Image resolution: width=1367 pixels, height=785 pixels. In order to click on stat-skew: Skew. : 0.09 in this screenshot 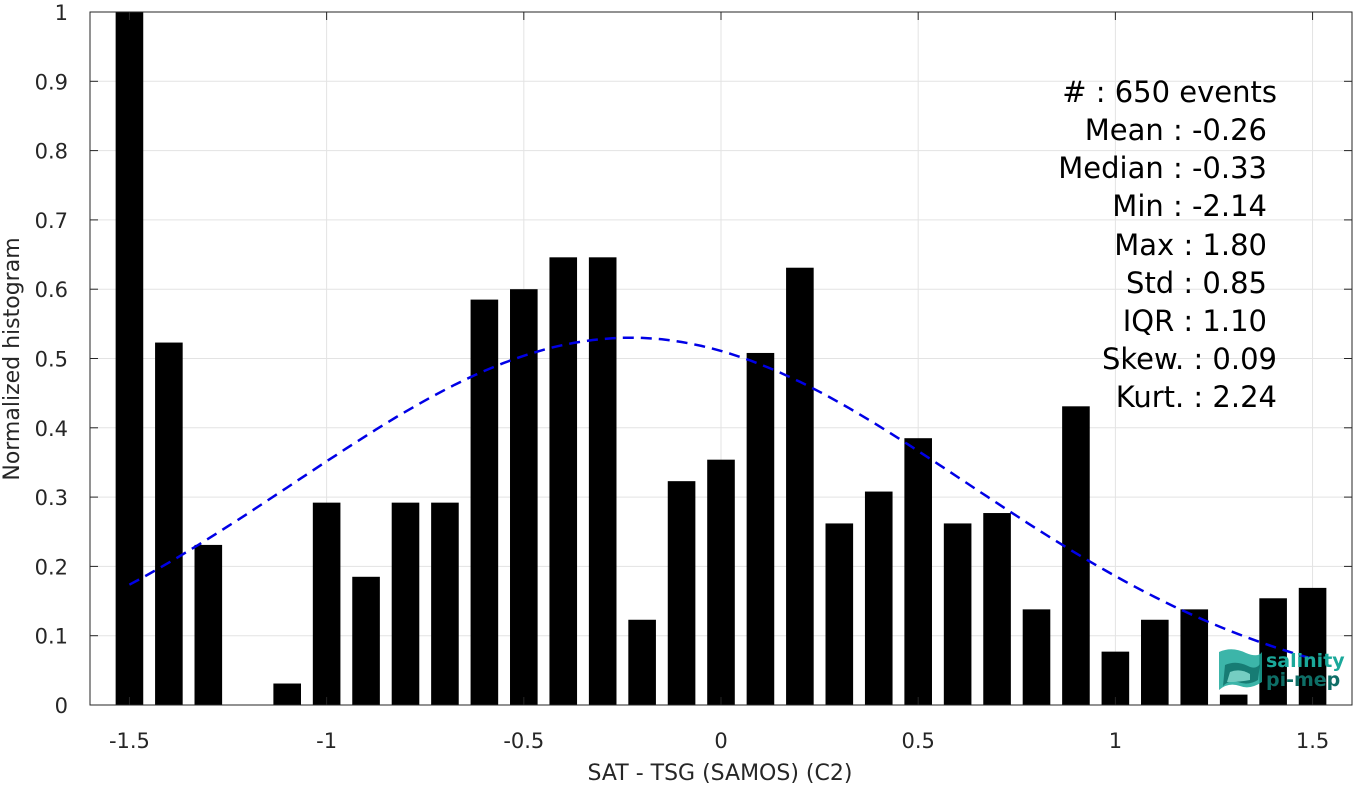, I will do `click(1189, 359)`.